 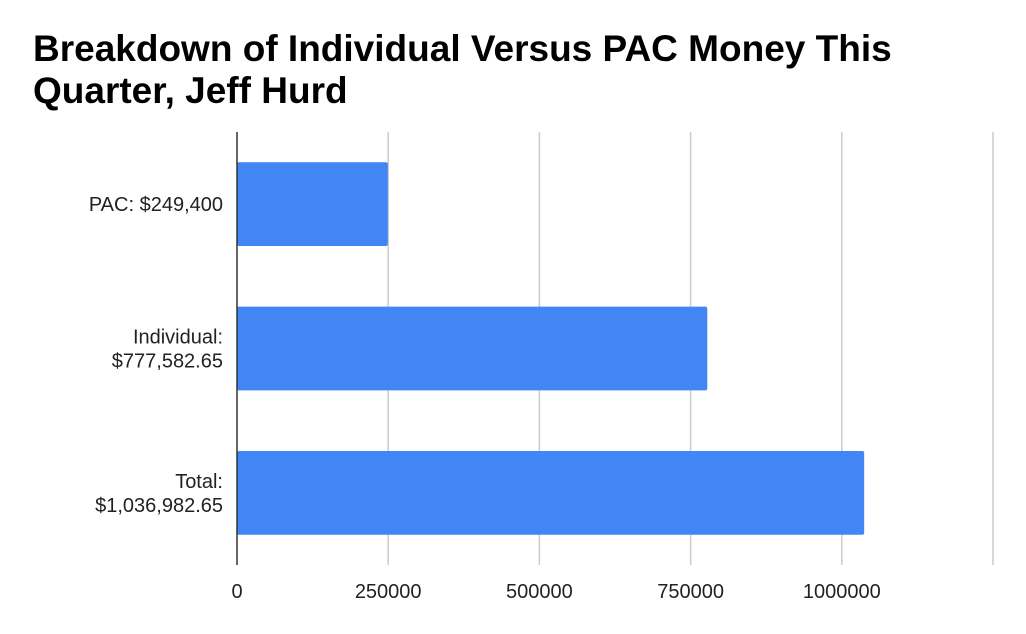 What do you see at coordinates (842, 592) in the screenshot?
I see `x-tick-label: 1000000` at bounding box center [842, 592].